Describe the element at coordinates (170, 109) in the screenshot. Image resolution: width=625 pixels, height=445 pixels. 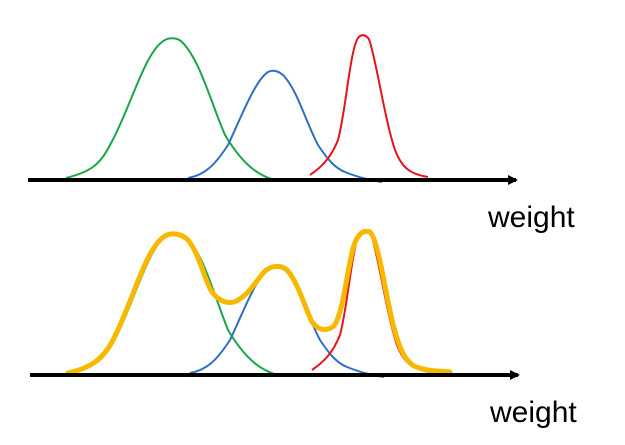
I see `top-green-curve` at that location.